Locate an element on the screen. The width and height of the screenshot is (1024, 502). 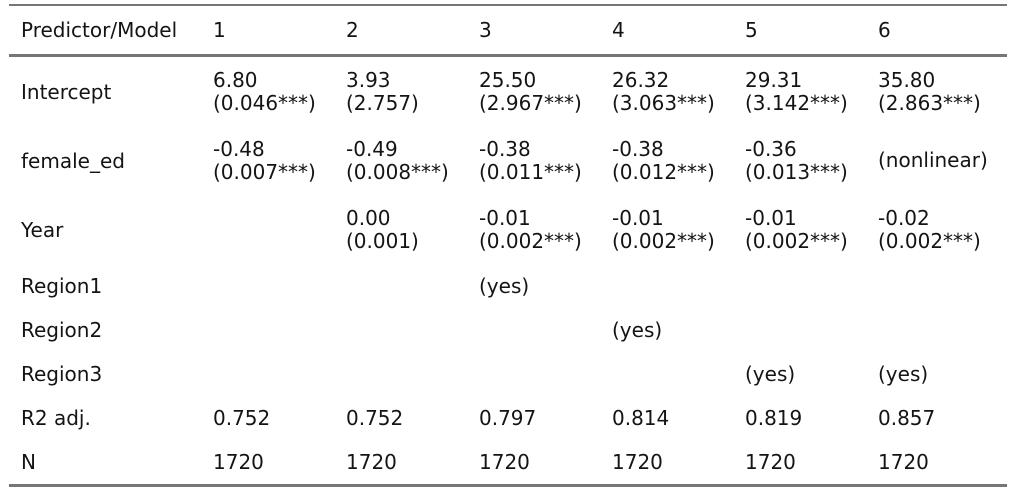
cell-std-error: (0.008***) is located at coordinates (397, 171).